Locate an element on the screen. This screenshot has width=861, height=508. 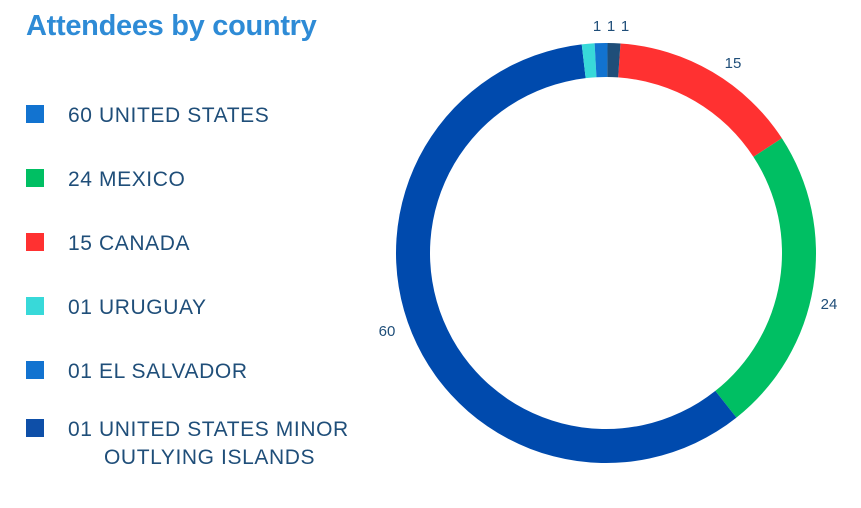
data-label-uruguay: 1 is located at coordinates (597, 26).